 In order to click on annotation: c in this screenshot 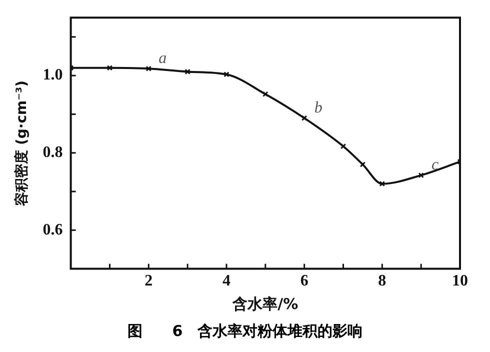, I will do `click(435, 165)`.